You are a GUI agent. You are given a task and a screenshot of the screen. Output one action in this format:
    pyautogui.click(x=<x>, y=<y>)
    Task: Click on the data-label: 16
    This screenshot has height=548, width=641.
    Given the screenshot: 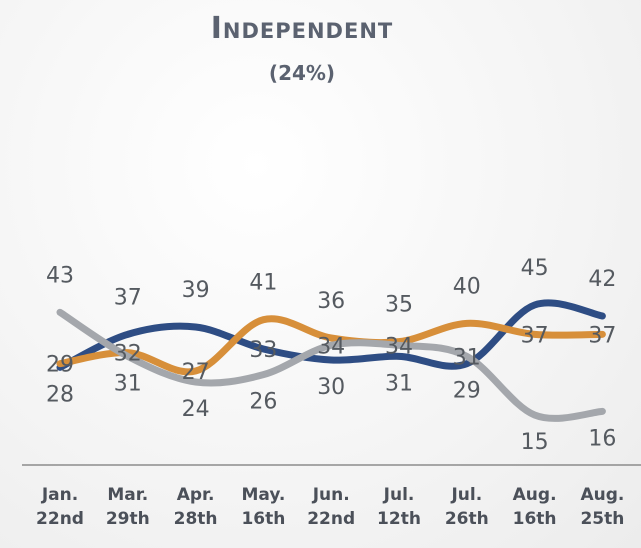 What is the action you would take?
    pyautogui.click(x=602, y=438)
    